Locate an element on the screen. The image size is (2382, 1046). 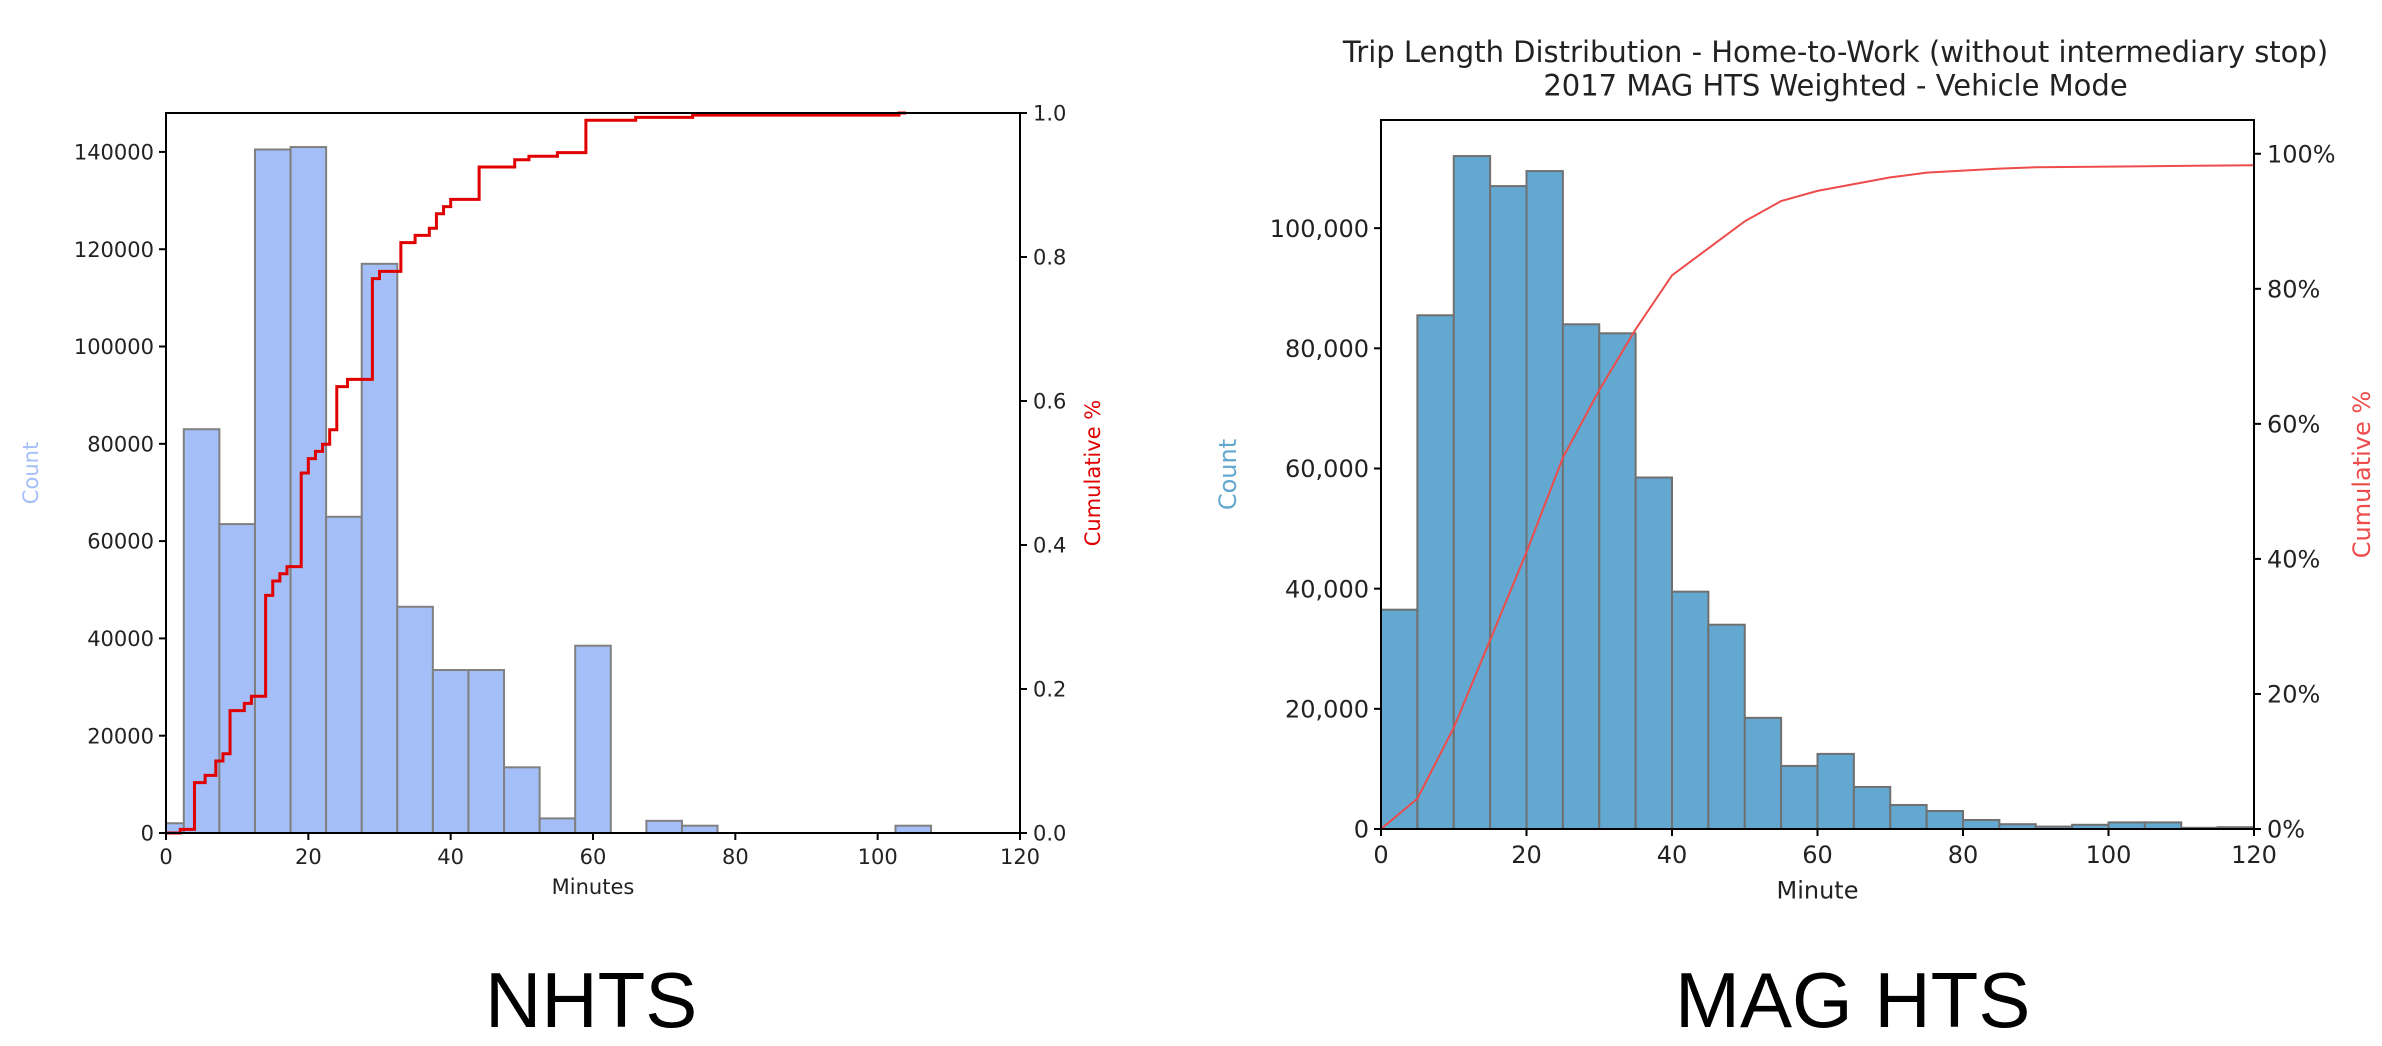
y2-tick-label: 1.0 is located at coordinates (1049, 114).